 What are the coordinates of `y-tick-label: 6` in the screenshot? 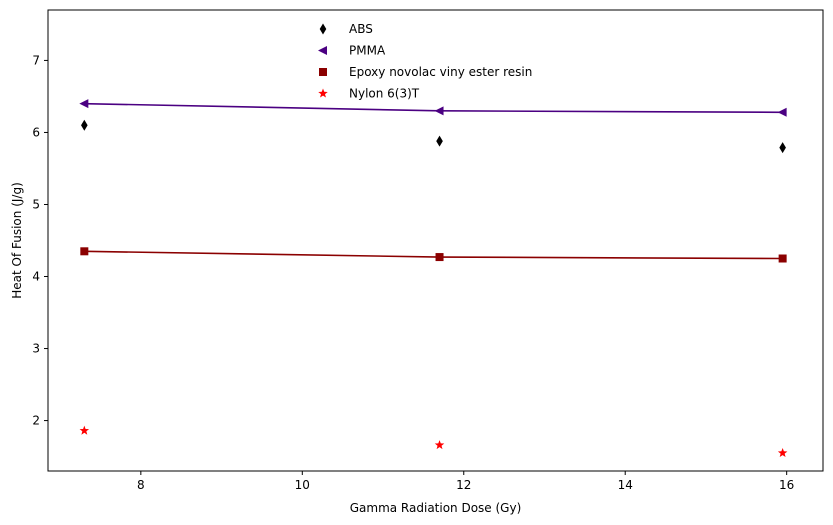 It's located at (36, 132).